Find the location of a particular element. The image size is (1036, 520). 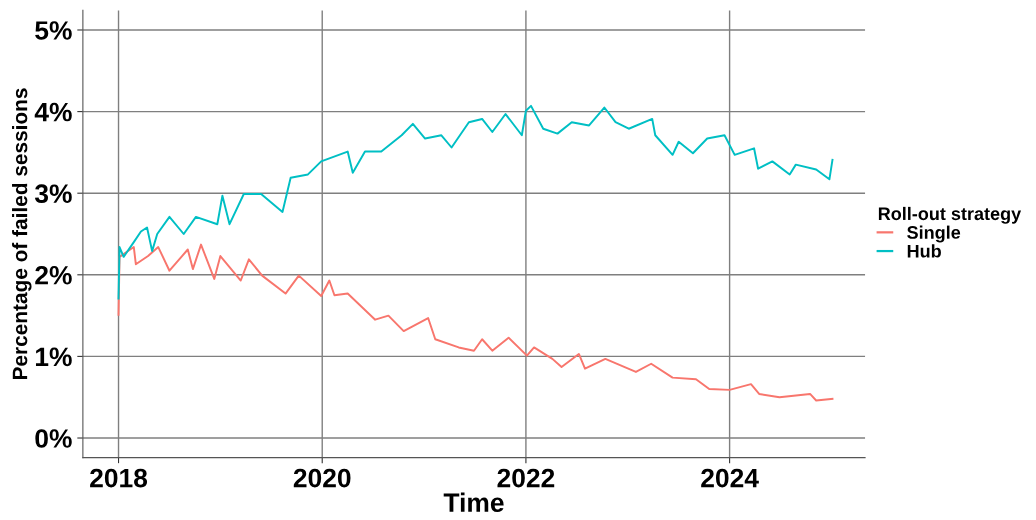

legend-label: Single is located at coordinates (934, 234).